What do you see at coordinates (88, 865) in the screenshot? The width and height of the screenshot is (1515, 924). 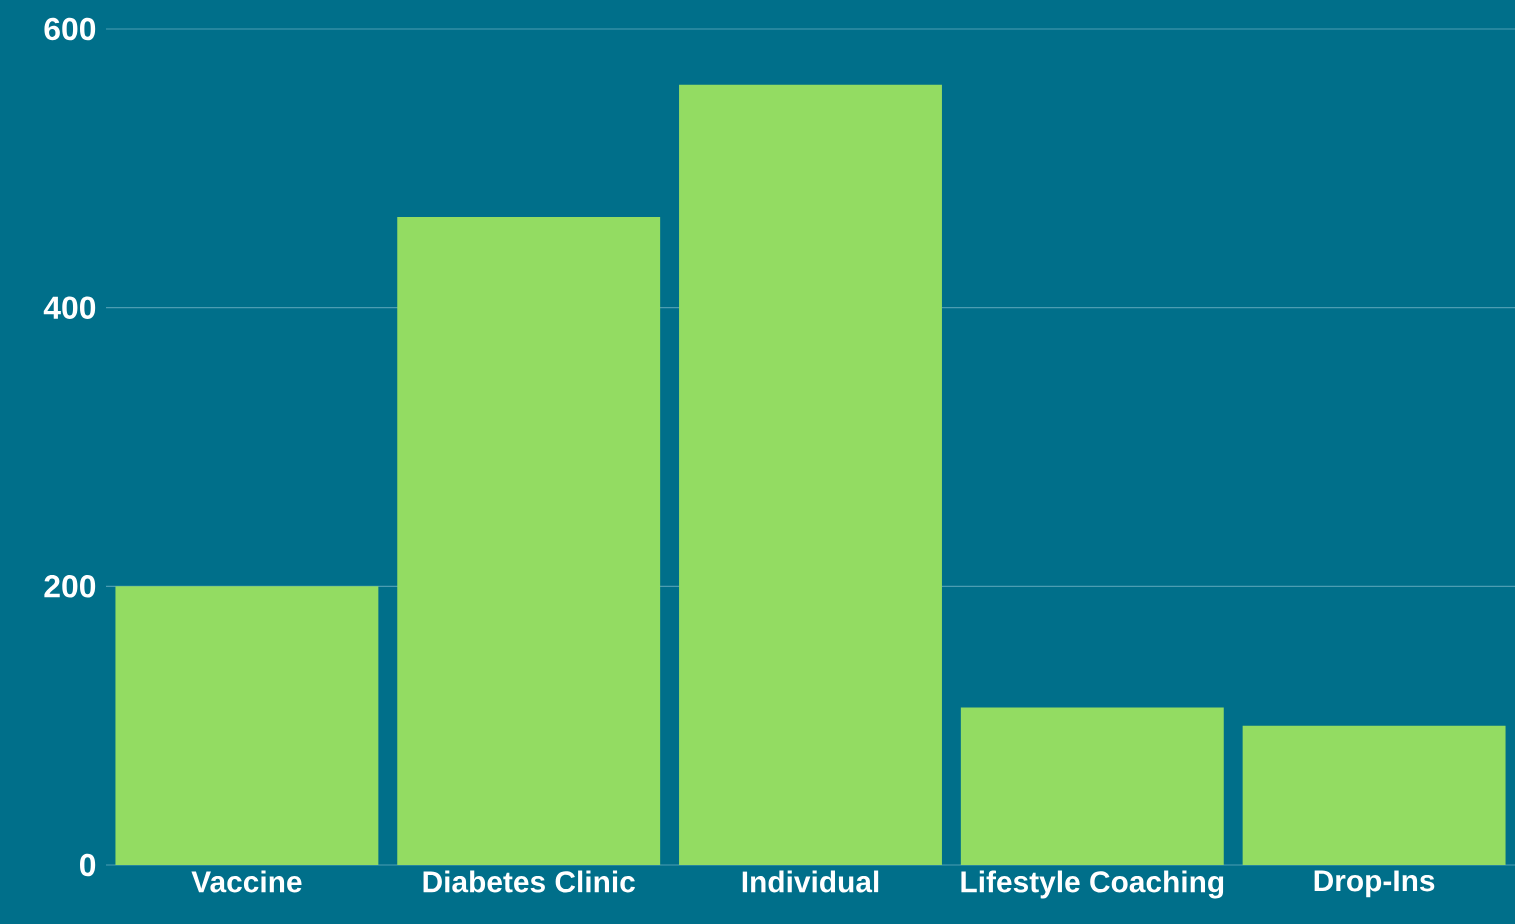 I see `y-tick-label: 0` at bounding box center [88, 865].